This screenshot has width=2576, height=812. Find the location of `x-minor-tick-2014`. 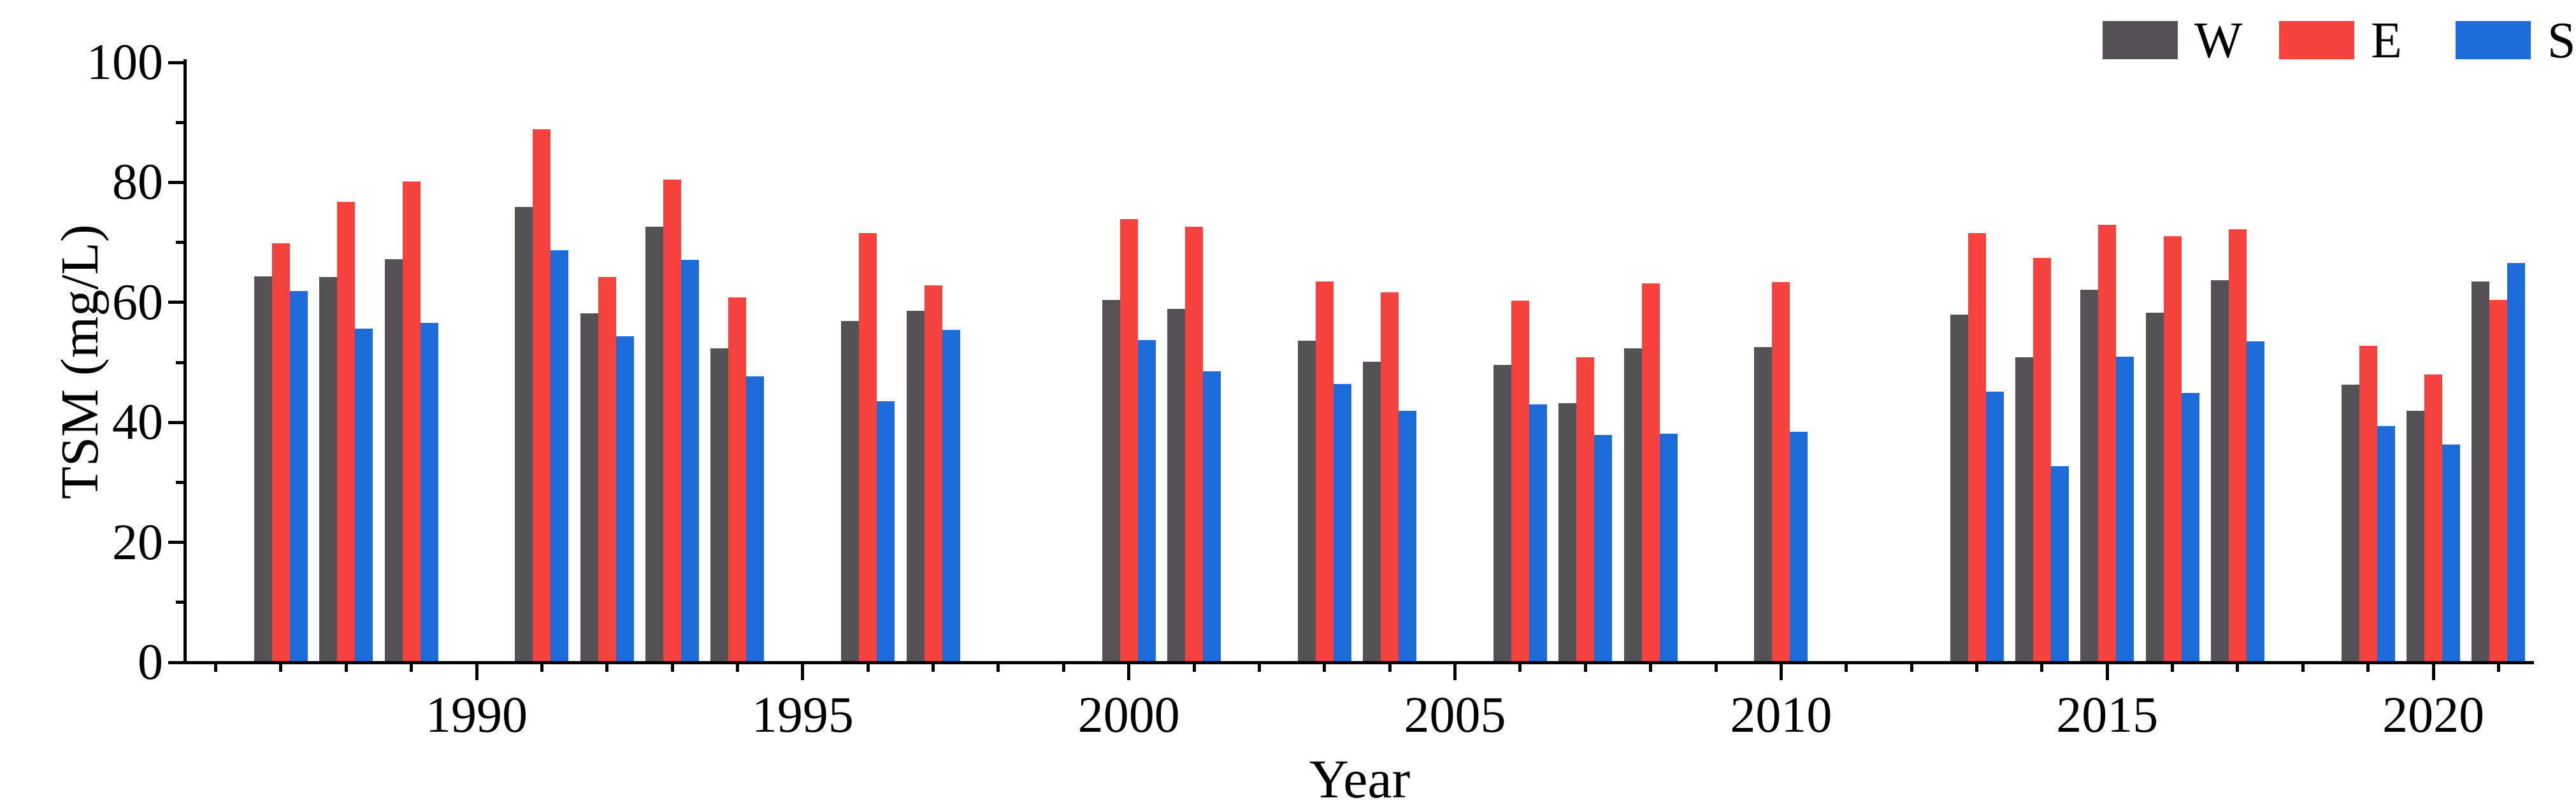

x-minor-tick-2014 is located at coordinates (2042, 668).